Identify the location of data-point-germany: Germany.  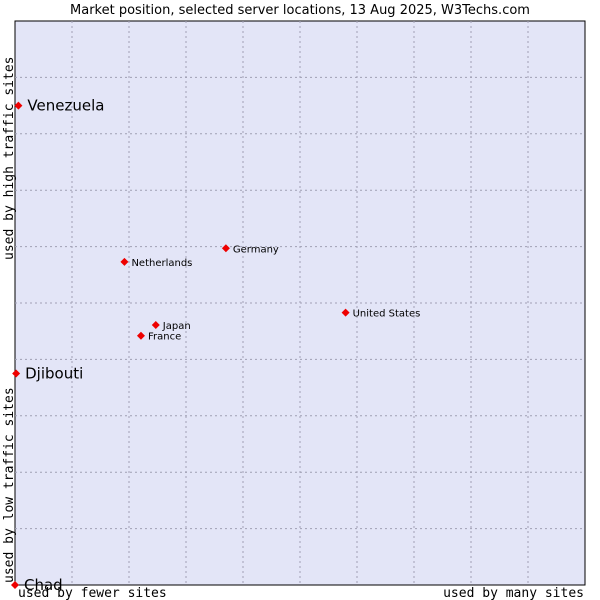
(250, 249).